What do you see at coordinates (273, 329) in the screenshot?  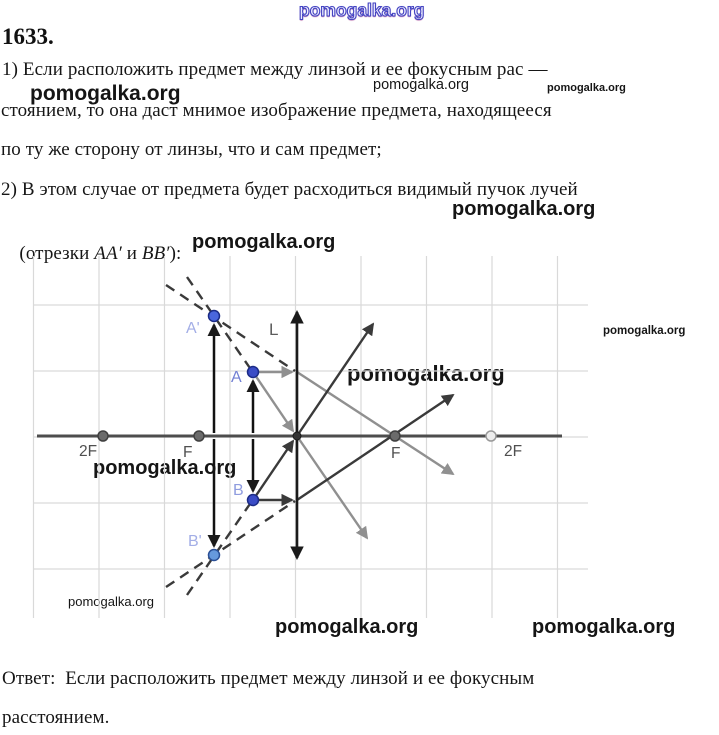 I see `label-lens: L` at bounding box center [273, 329].